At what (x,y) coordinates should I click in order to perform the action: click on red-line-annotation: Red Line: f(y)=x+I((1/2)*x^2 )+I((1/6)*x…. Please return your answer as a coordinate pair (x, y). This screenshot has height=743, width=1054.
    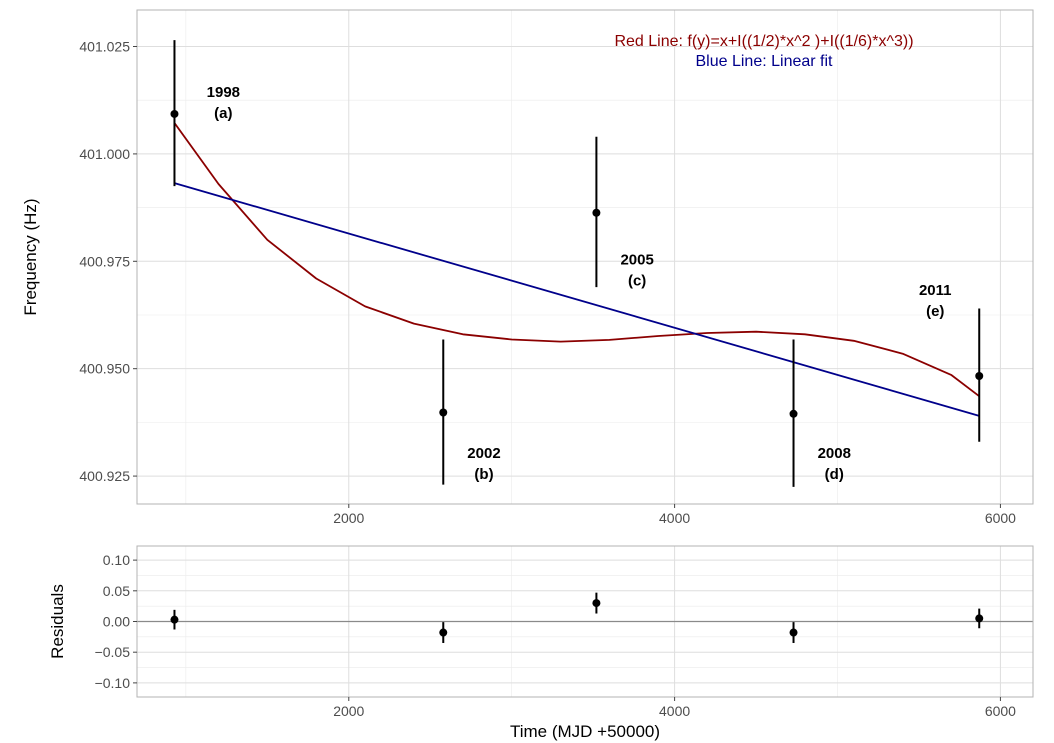
    Looking at the image, I should click on (763, 41).